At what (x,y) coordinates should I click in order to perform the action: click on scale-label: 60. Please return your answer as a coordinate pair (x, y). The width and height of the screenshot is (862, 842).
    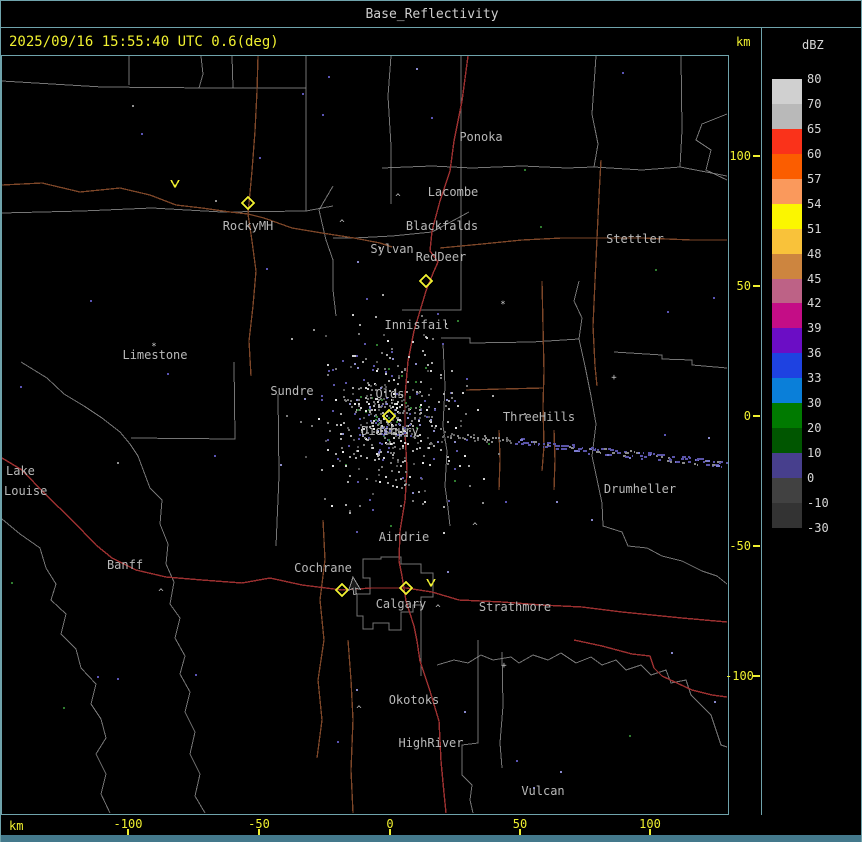
    Looking at the image, I should click on (814, 153).